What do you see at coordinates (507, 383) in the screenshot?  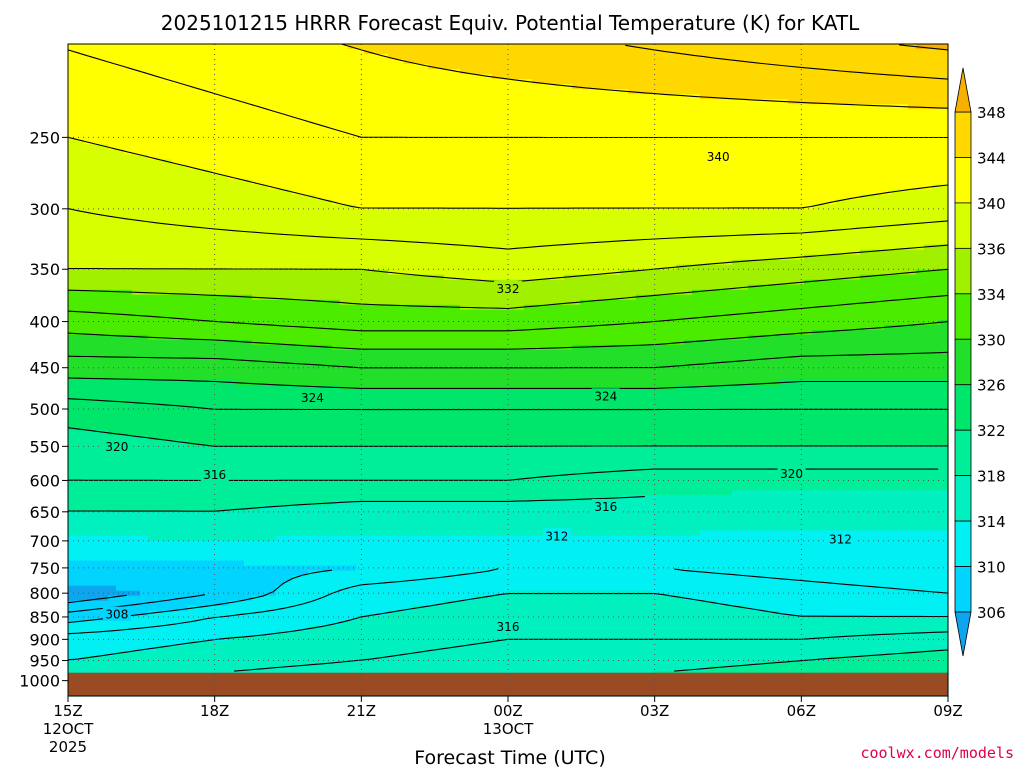 I see `contour-line` at bounding box center [507, 383].